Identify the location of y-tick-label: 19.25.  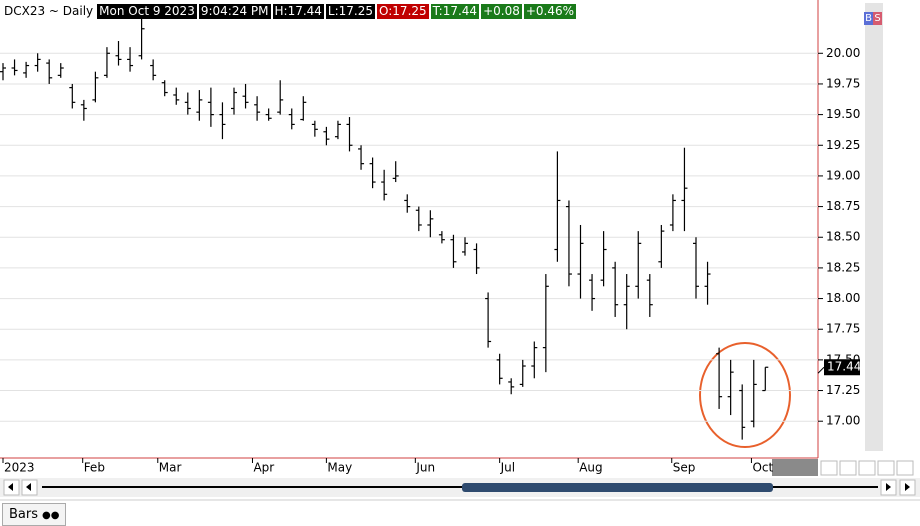
(843, 145).